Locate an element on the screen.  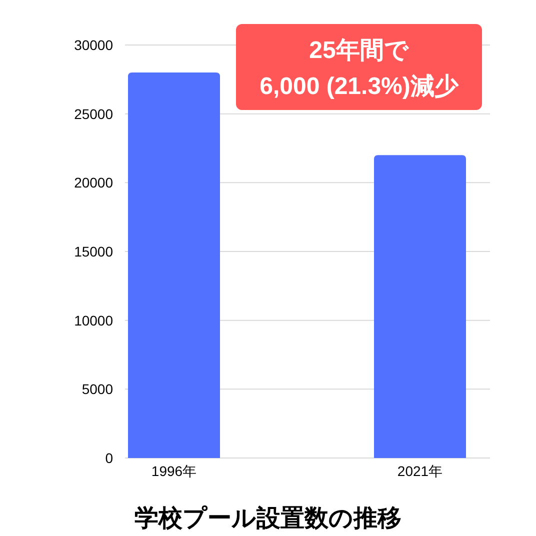
y-tick-label: 5000 is located at coordinates (98, 389).